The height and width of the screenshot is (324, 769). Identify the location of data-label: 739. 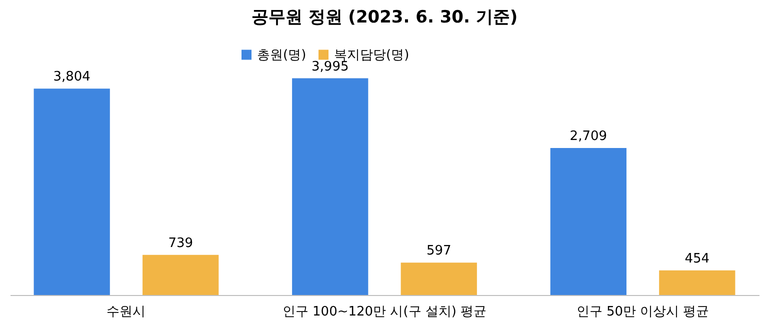
(181, 243).